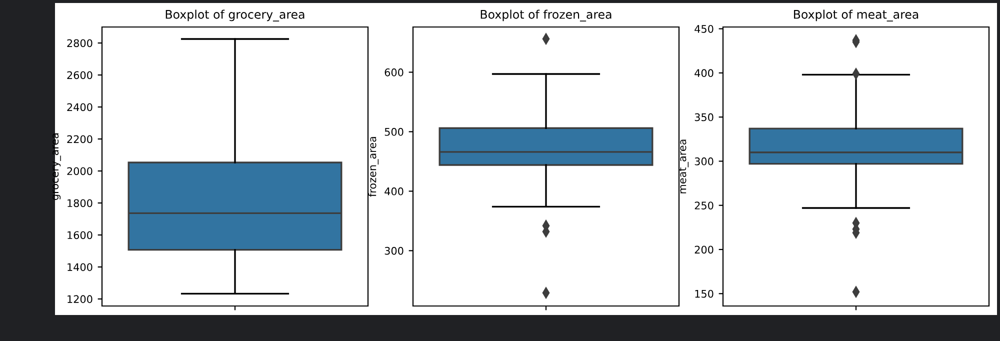 The image size is (1000, 341). I want to click on y-axis-title: frozen_area, so click(373, 166).